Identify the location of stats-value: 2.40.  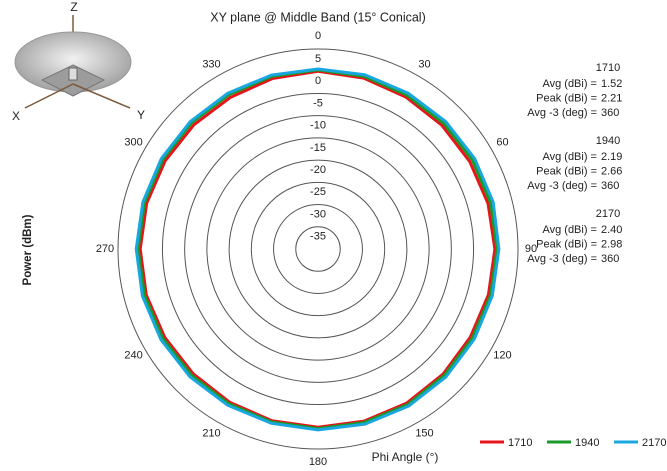
(611, 230).